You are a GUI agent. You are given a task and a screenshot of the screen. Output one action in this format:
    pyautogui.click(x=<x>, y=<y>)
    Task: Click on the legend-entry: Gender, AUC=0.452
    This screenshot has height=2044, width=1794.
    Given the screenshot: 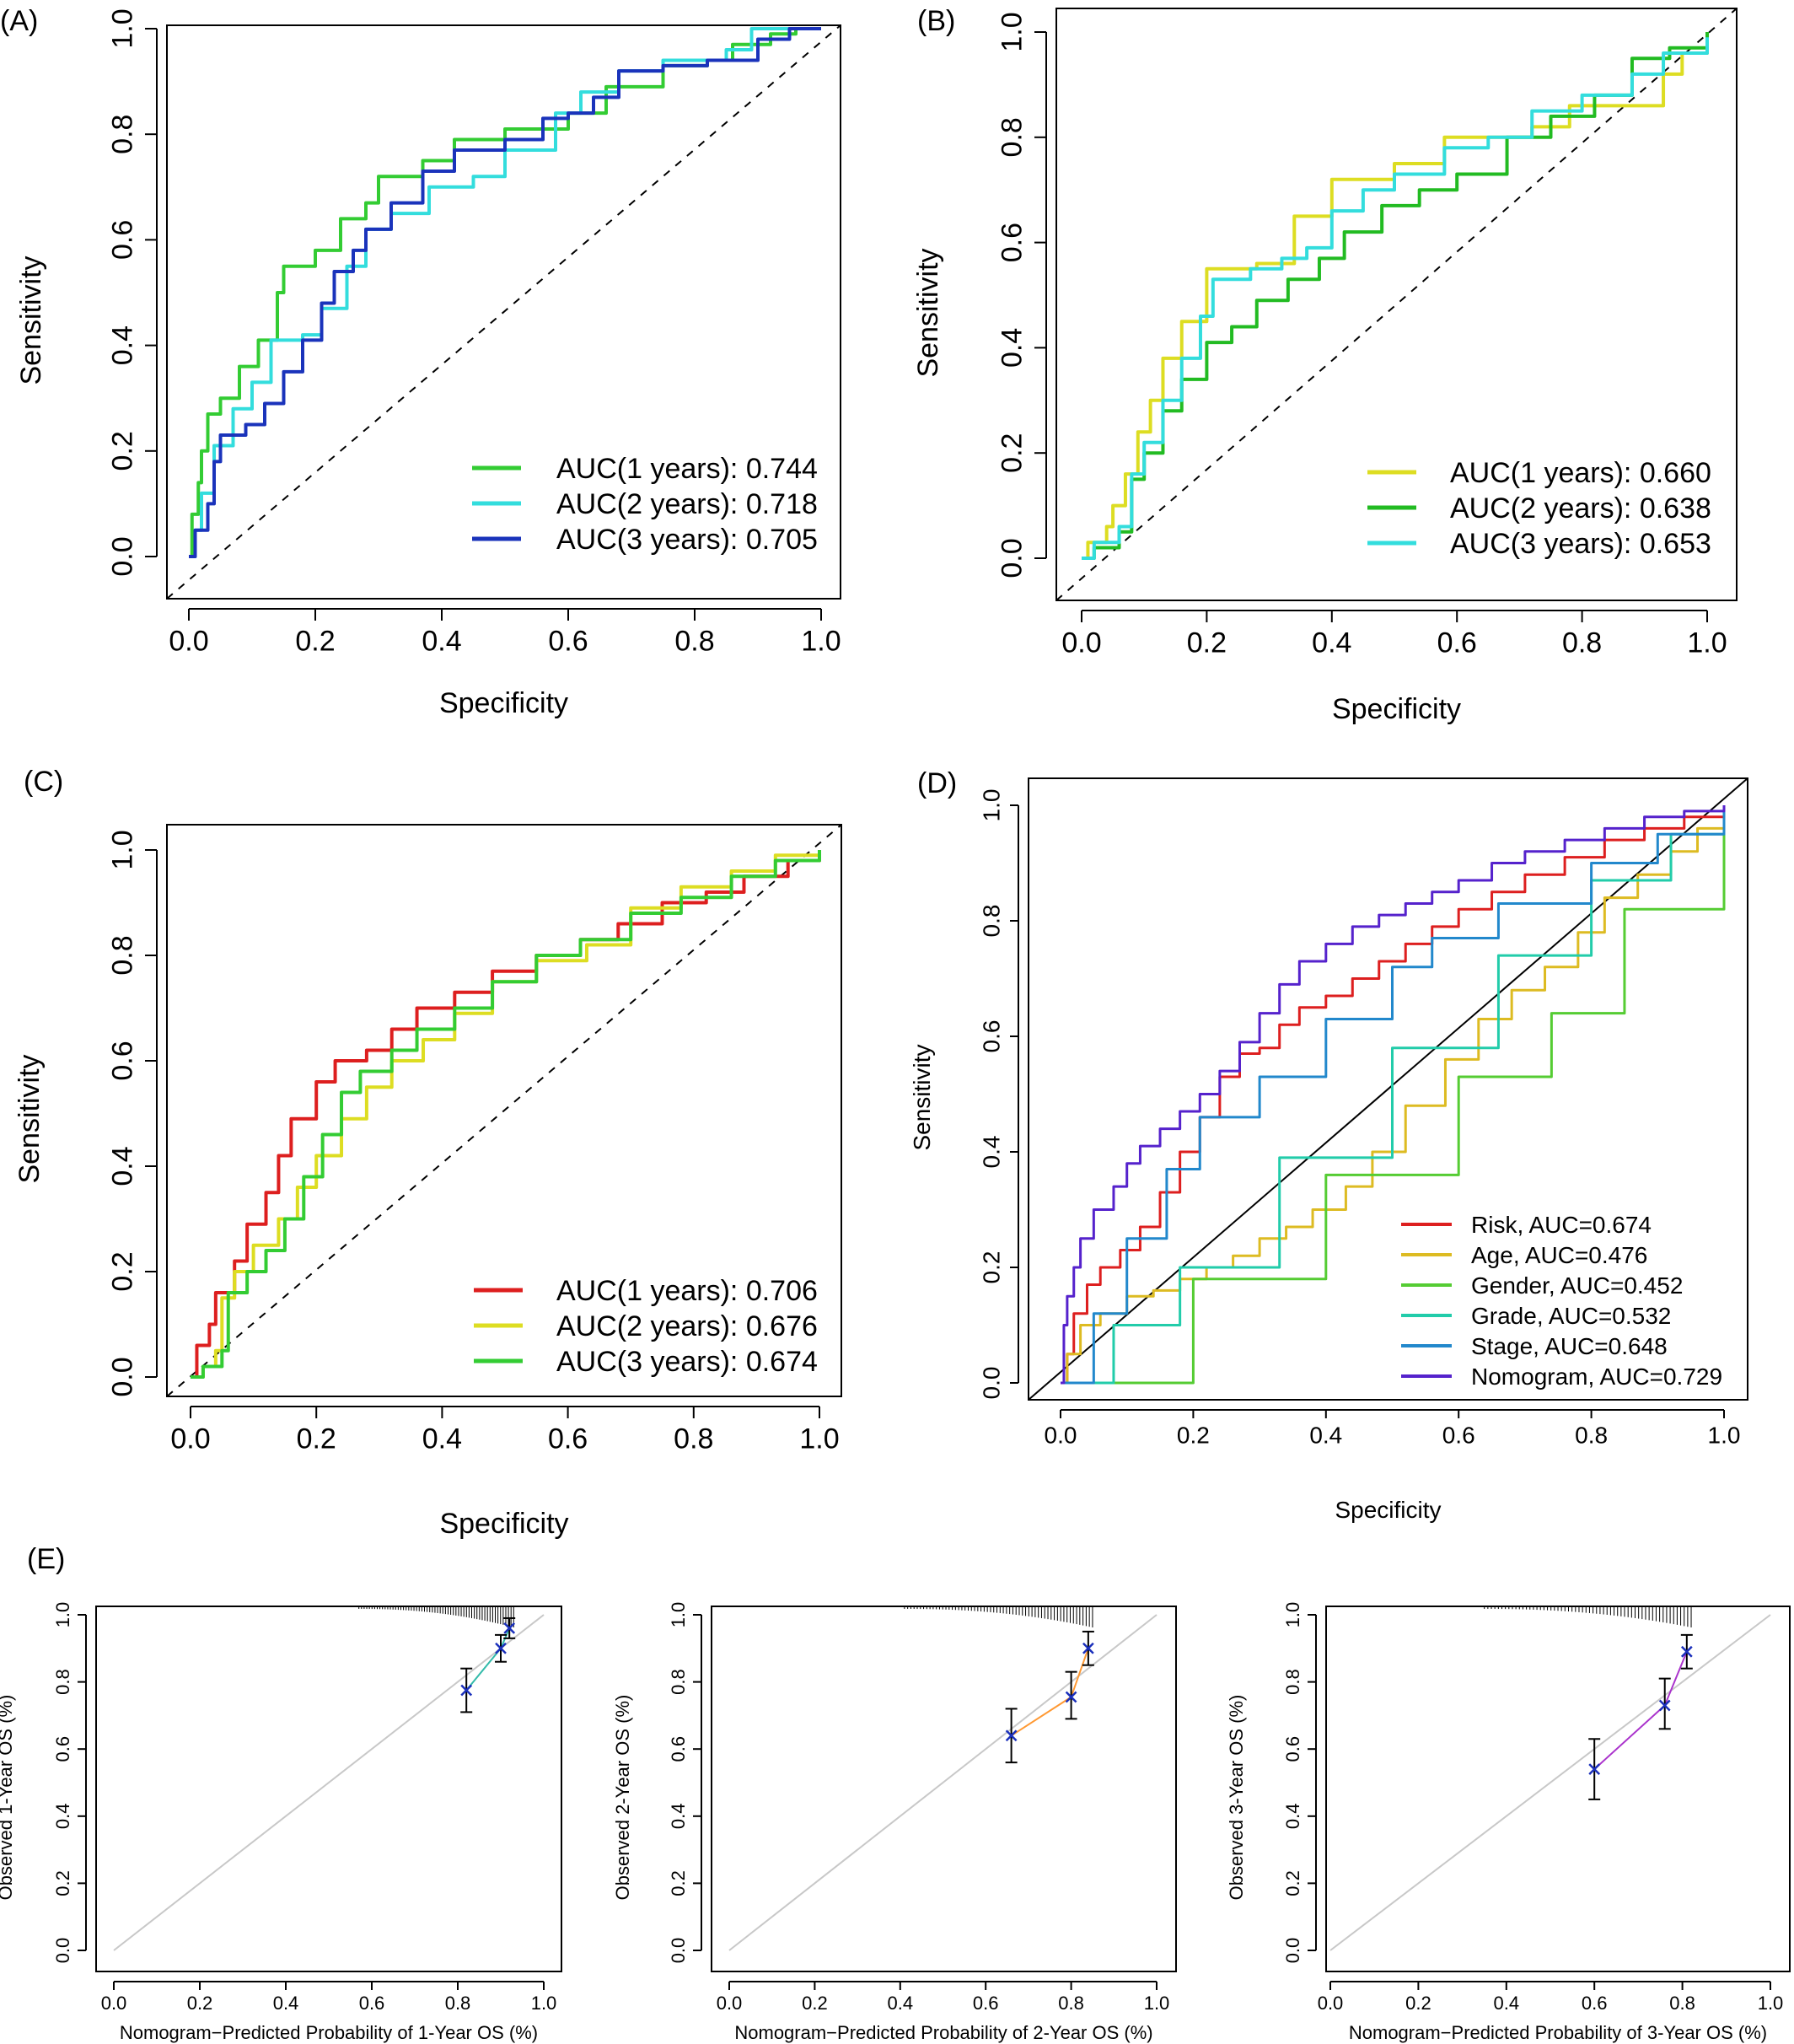 What is the action you would take?
    pyautogui.click(x=1577, y=1285)
    